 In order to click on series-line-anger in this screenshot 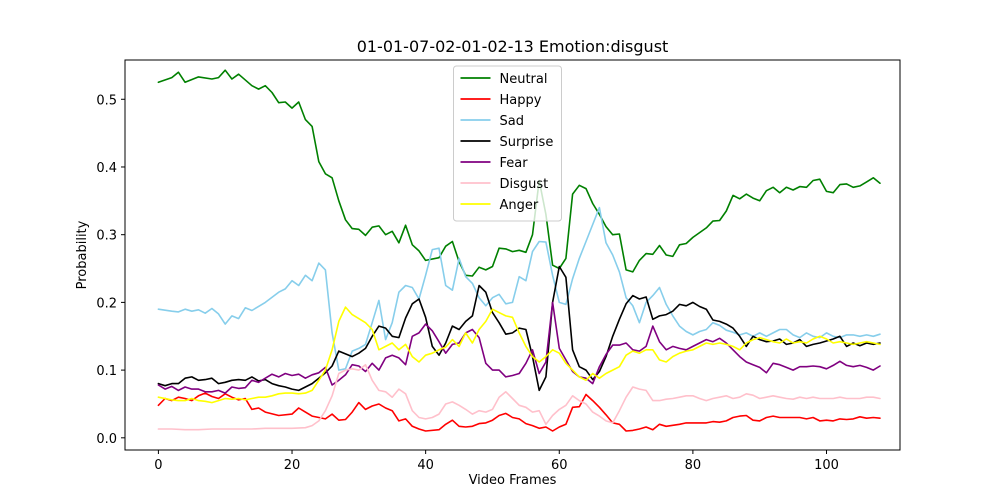, I will do `click(519, 355)`.